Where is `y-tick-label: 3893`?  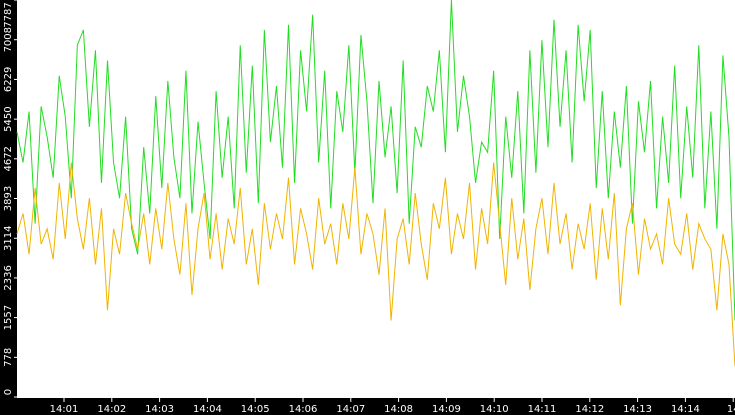 y-tick-label: 3893 is located at coordinates (8, 198).